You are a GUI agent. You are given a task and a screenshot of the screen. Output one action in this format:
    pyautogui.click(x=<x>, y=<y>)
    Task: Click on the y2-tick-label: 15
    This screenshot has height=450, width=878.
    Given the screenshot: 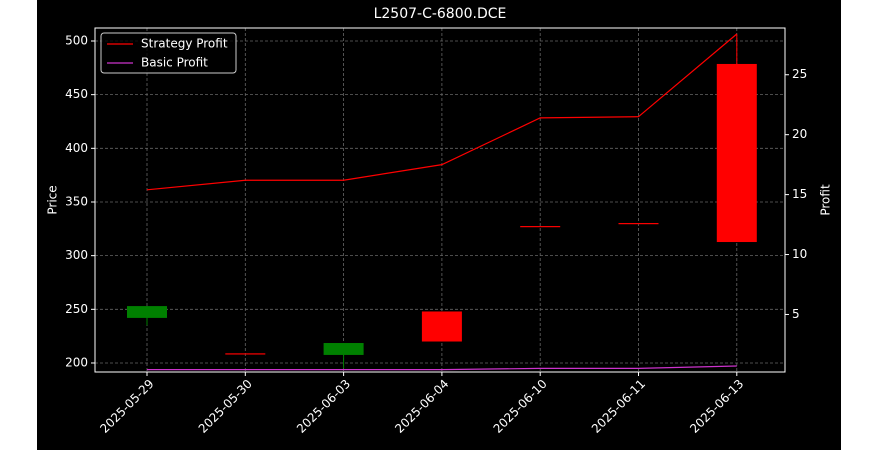 What is the action you would take?
    pyautogui.click(x=799, y=194)
    